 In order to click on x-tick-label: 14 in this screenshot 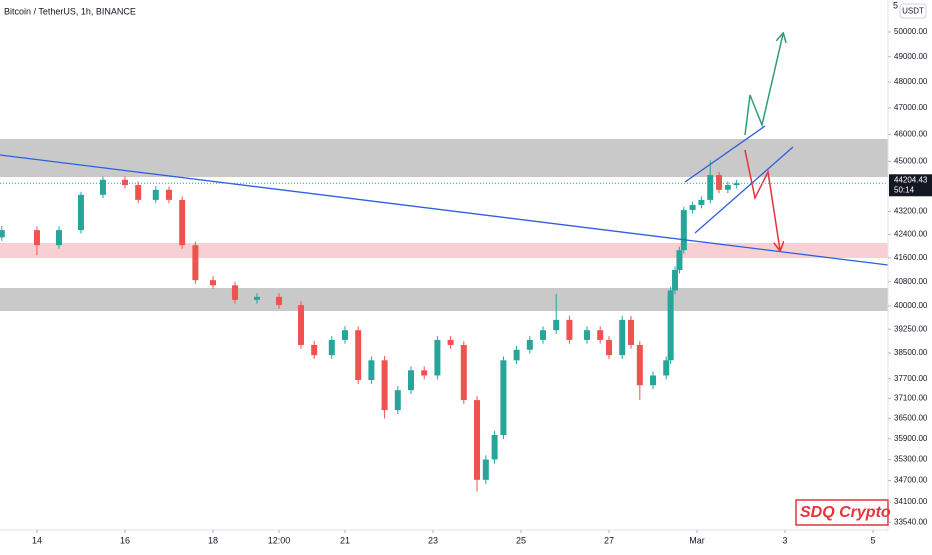, I will do `click(37, 540)`.